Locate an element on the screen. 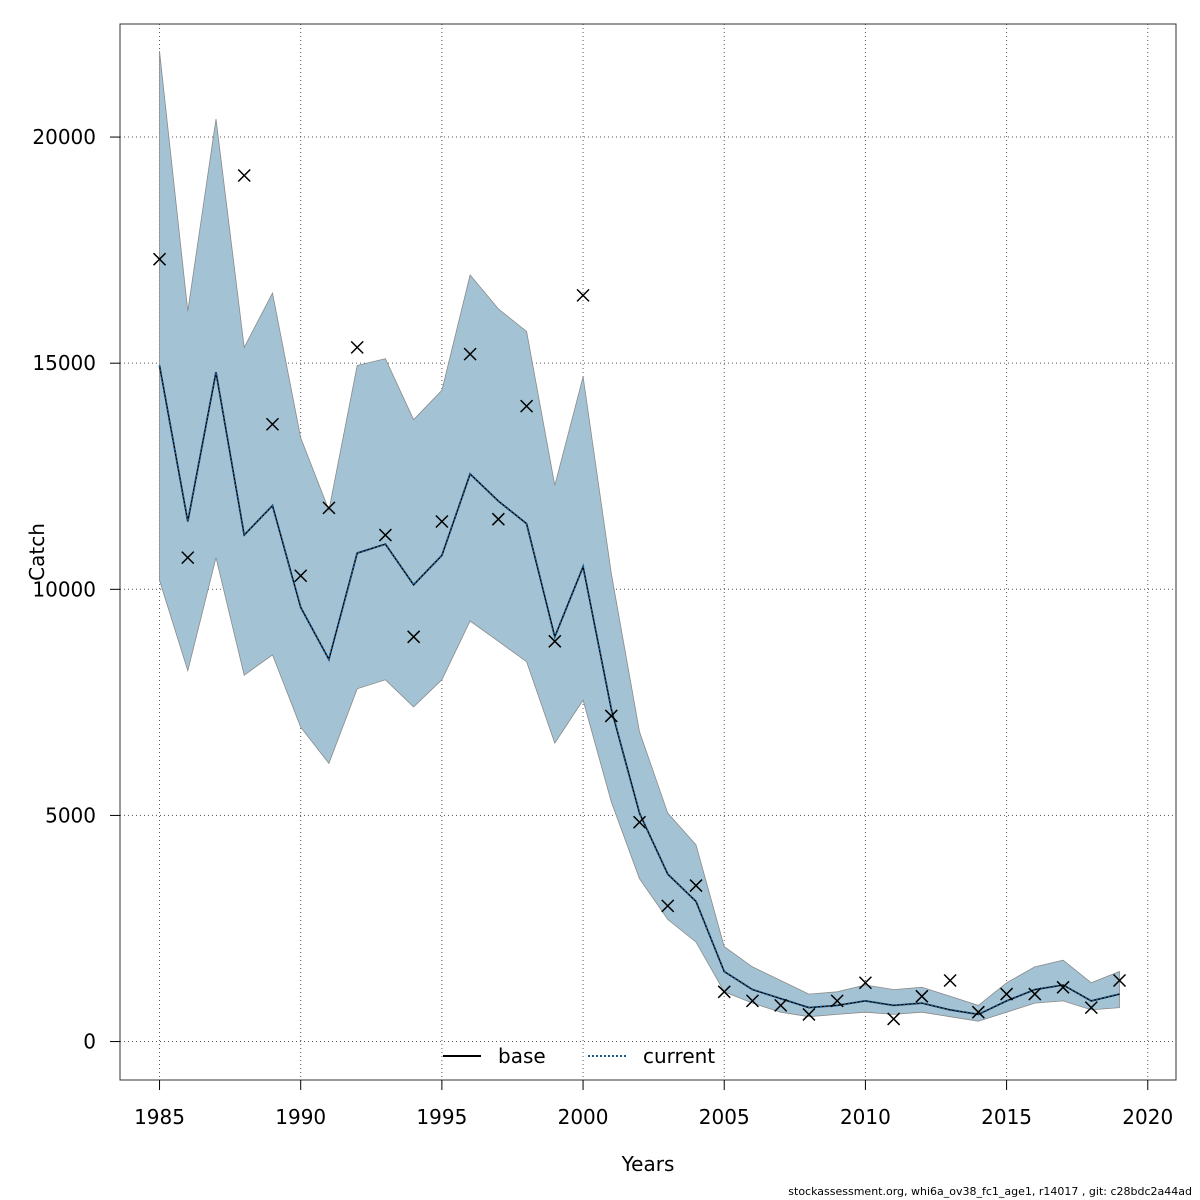  x-tick-label-2005: 2005 is located at coordinates (724, 1117).